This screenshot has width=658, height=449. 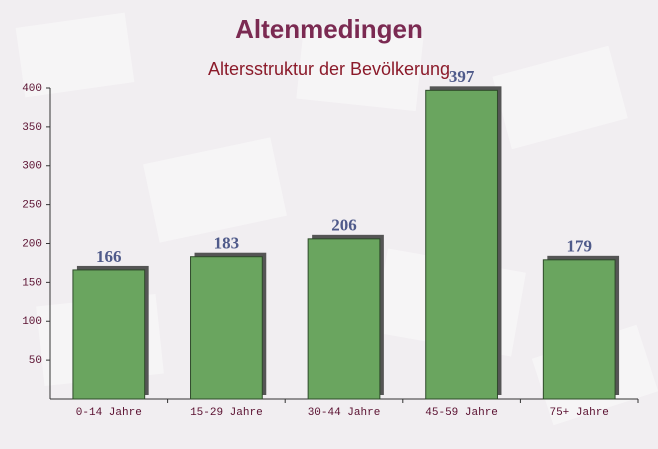 I want to click on y-tick-label: 300, so click(x=32, y=167).